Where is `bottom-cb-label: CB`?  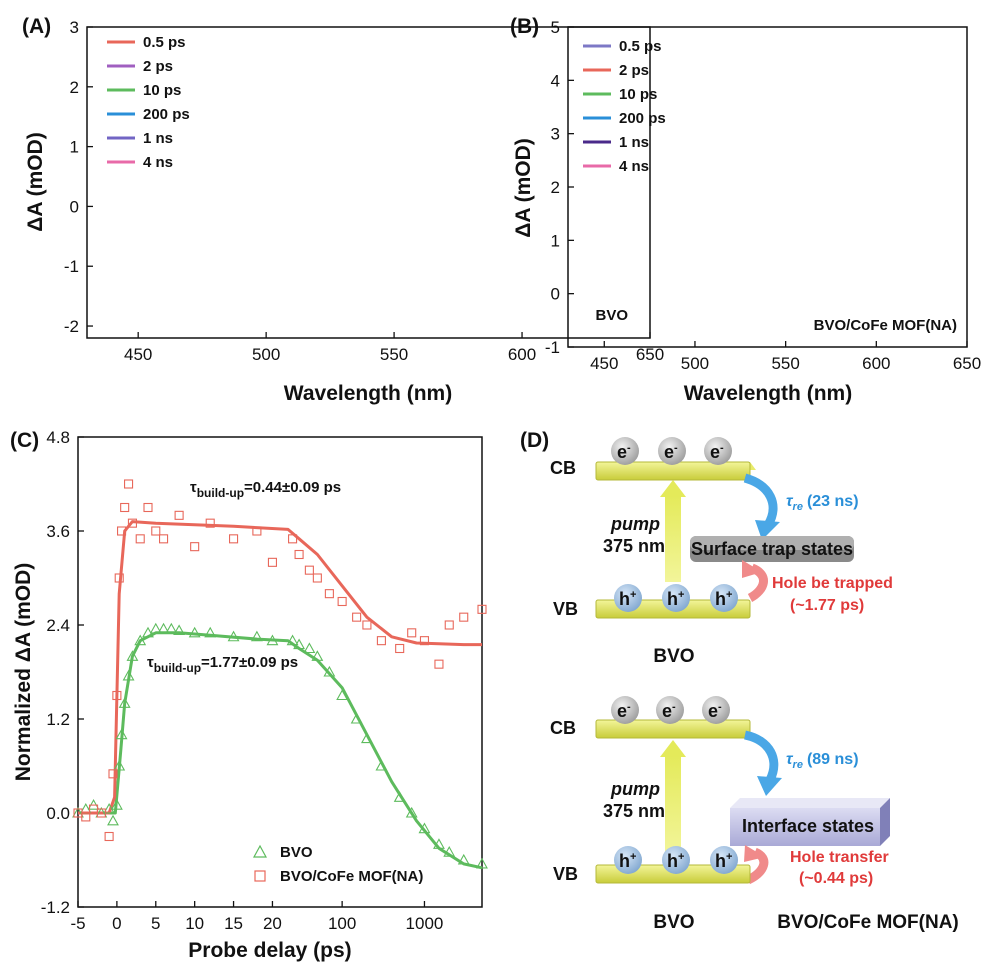
bottom-cb-label: CB is located at coordinates (563, 728).